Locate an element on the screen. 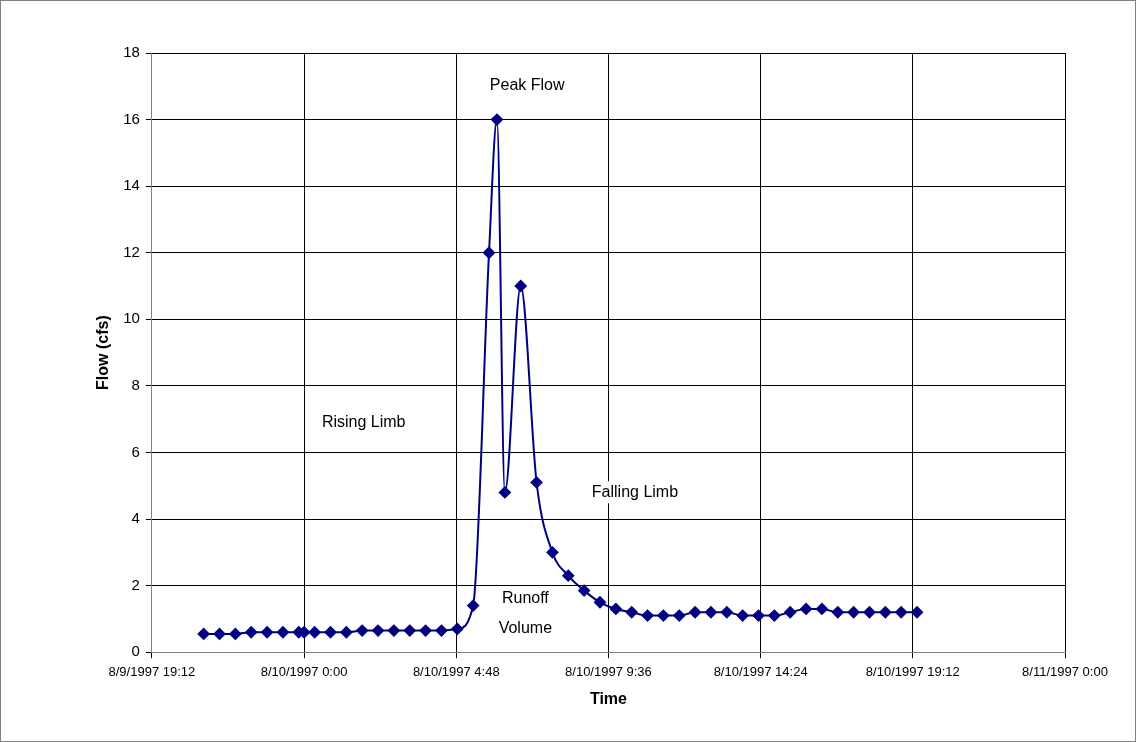 This screenshot has width=1136, height=742. y-tick-label: 6 is located at coordinates (135, 451).